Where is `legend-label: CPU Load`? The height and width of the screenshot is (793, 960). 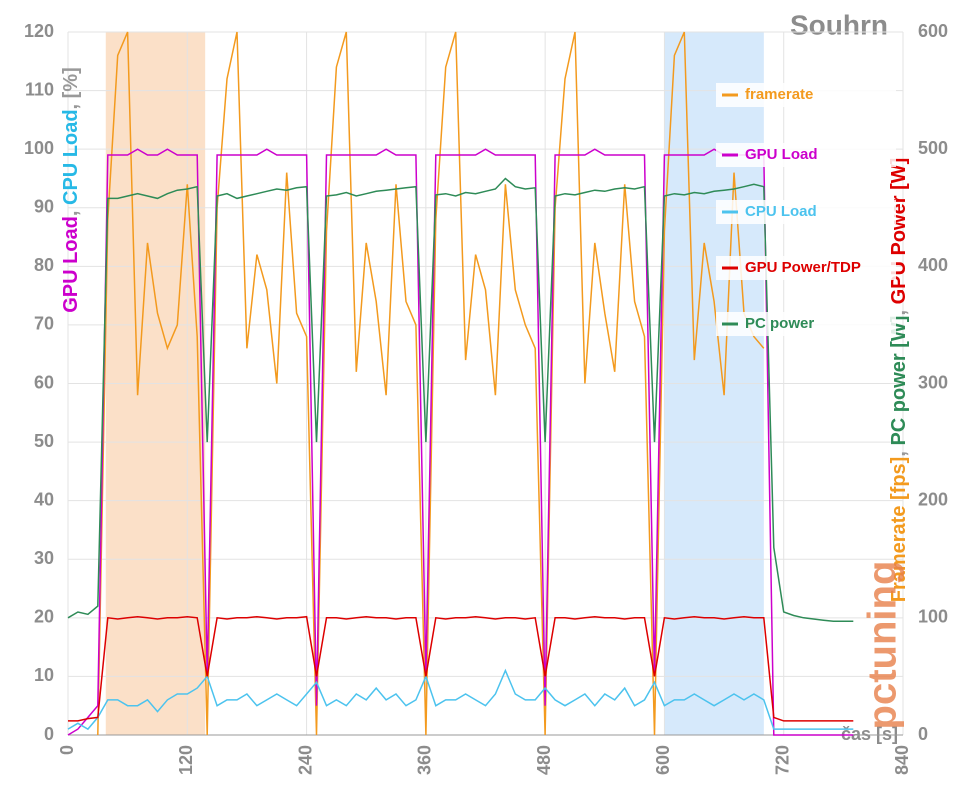 legend-label: CPU Load is located at coordinates (781, 211).